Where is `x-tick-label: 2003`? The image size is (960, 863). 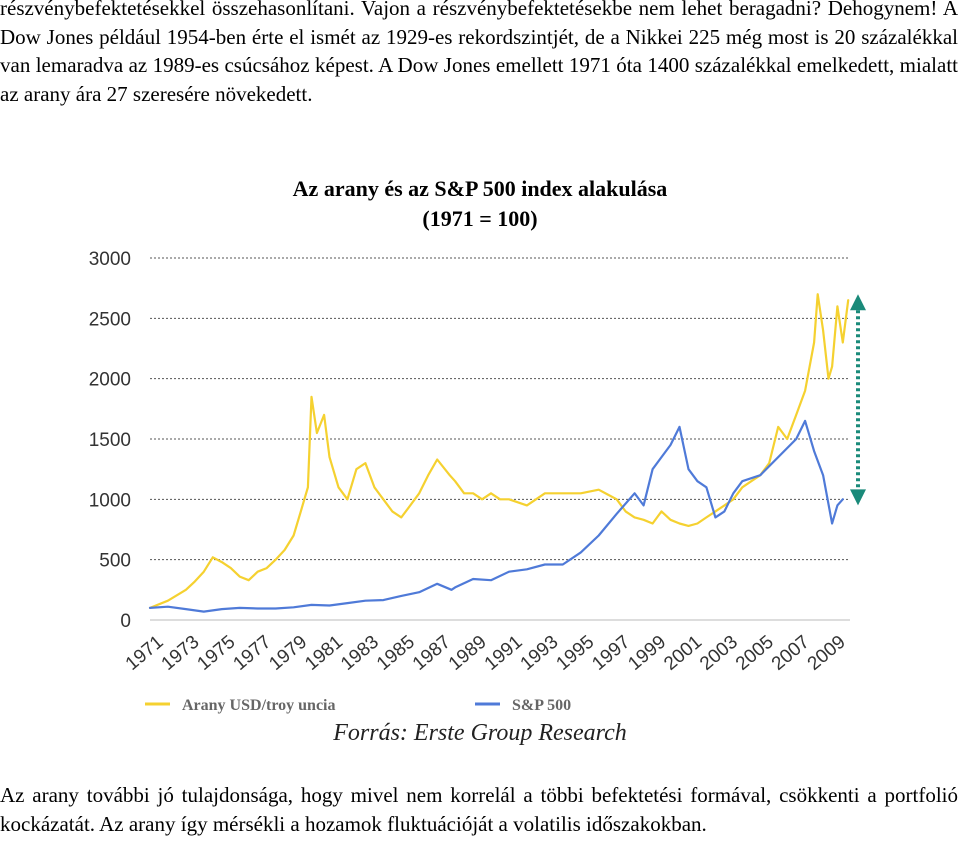 x-tick-label: 2003 is located at coordinates (719, 653).